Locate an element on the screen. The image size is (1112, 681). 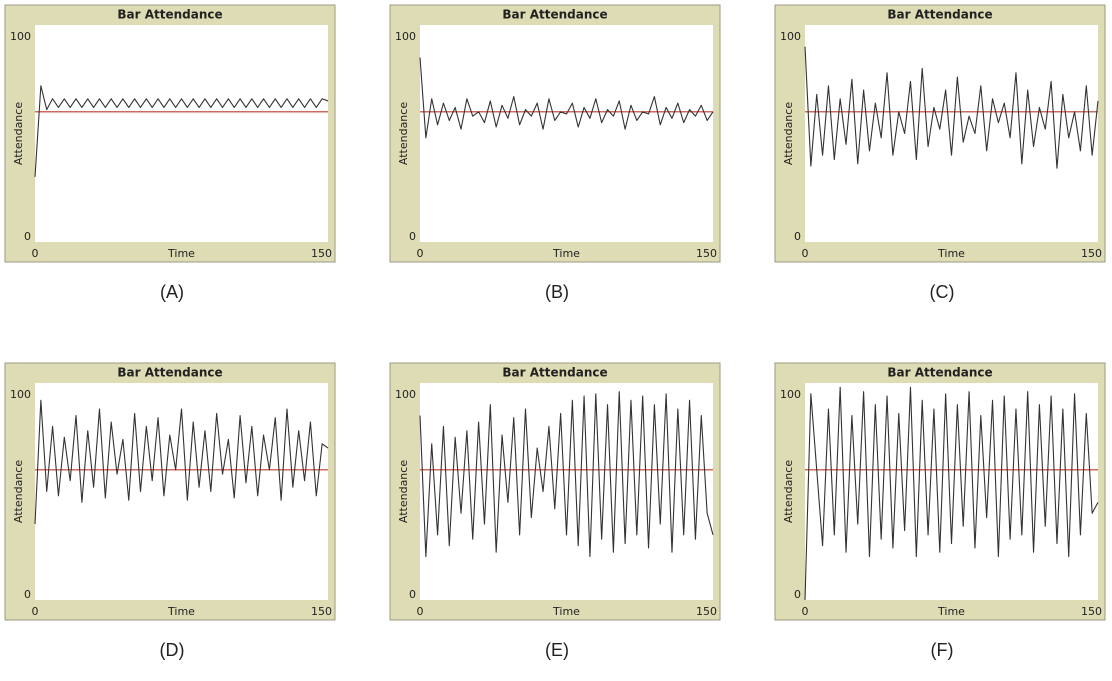
panel-caption: (B) is located at coordinates (557, 292).